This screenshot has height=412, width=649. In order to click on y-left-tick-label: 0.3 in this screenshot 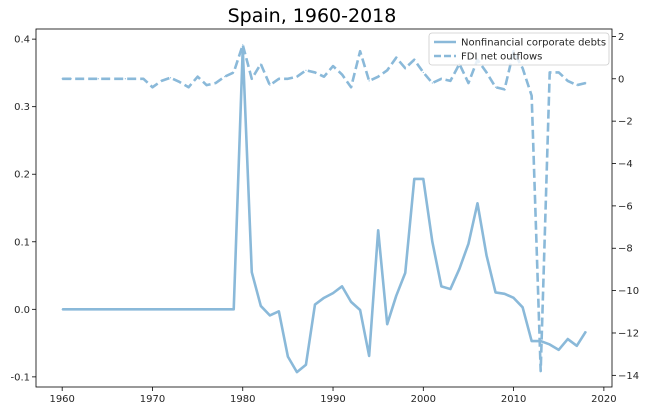, I will do `click(22, 107)`.